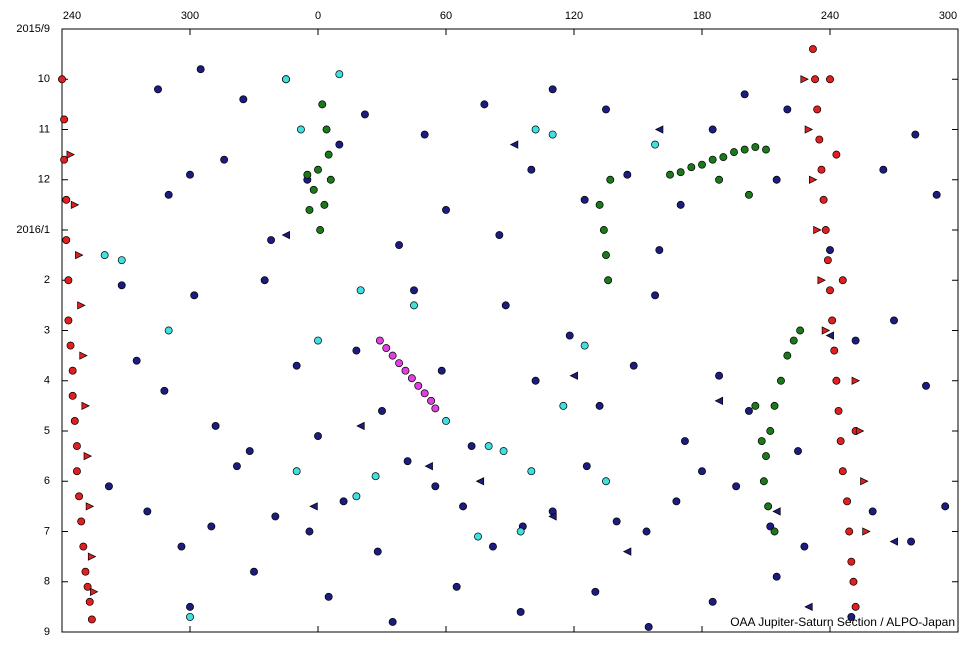 Image resolution: width=980 pixels, height=655 pixels. Describe the element at coordinates (842, 622) in the screenshot. I see `source-note: OAA Jupiter-Saturn Section / ALPO-Japan` at that location.